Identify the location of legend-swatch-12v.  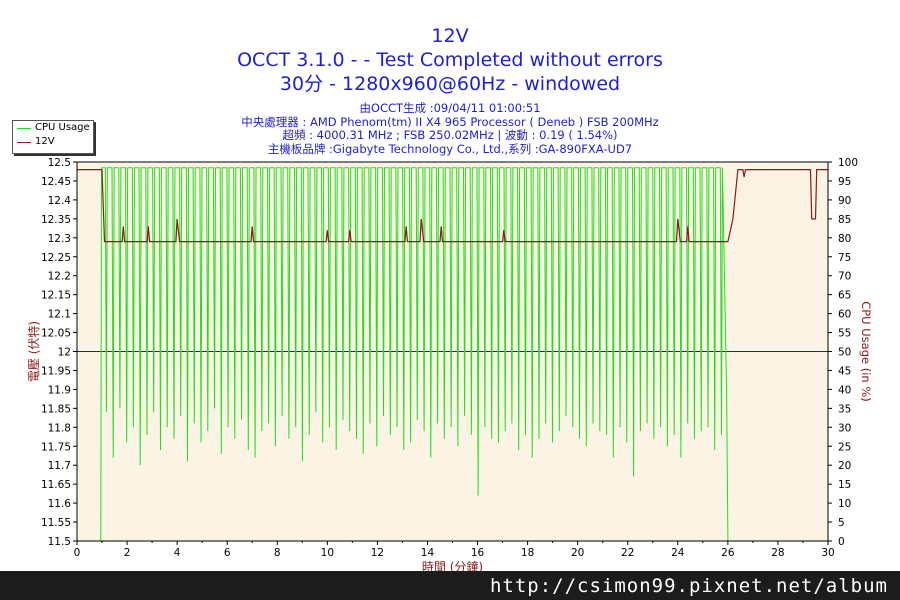
(24, 142).